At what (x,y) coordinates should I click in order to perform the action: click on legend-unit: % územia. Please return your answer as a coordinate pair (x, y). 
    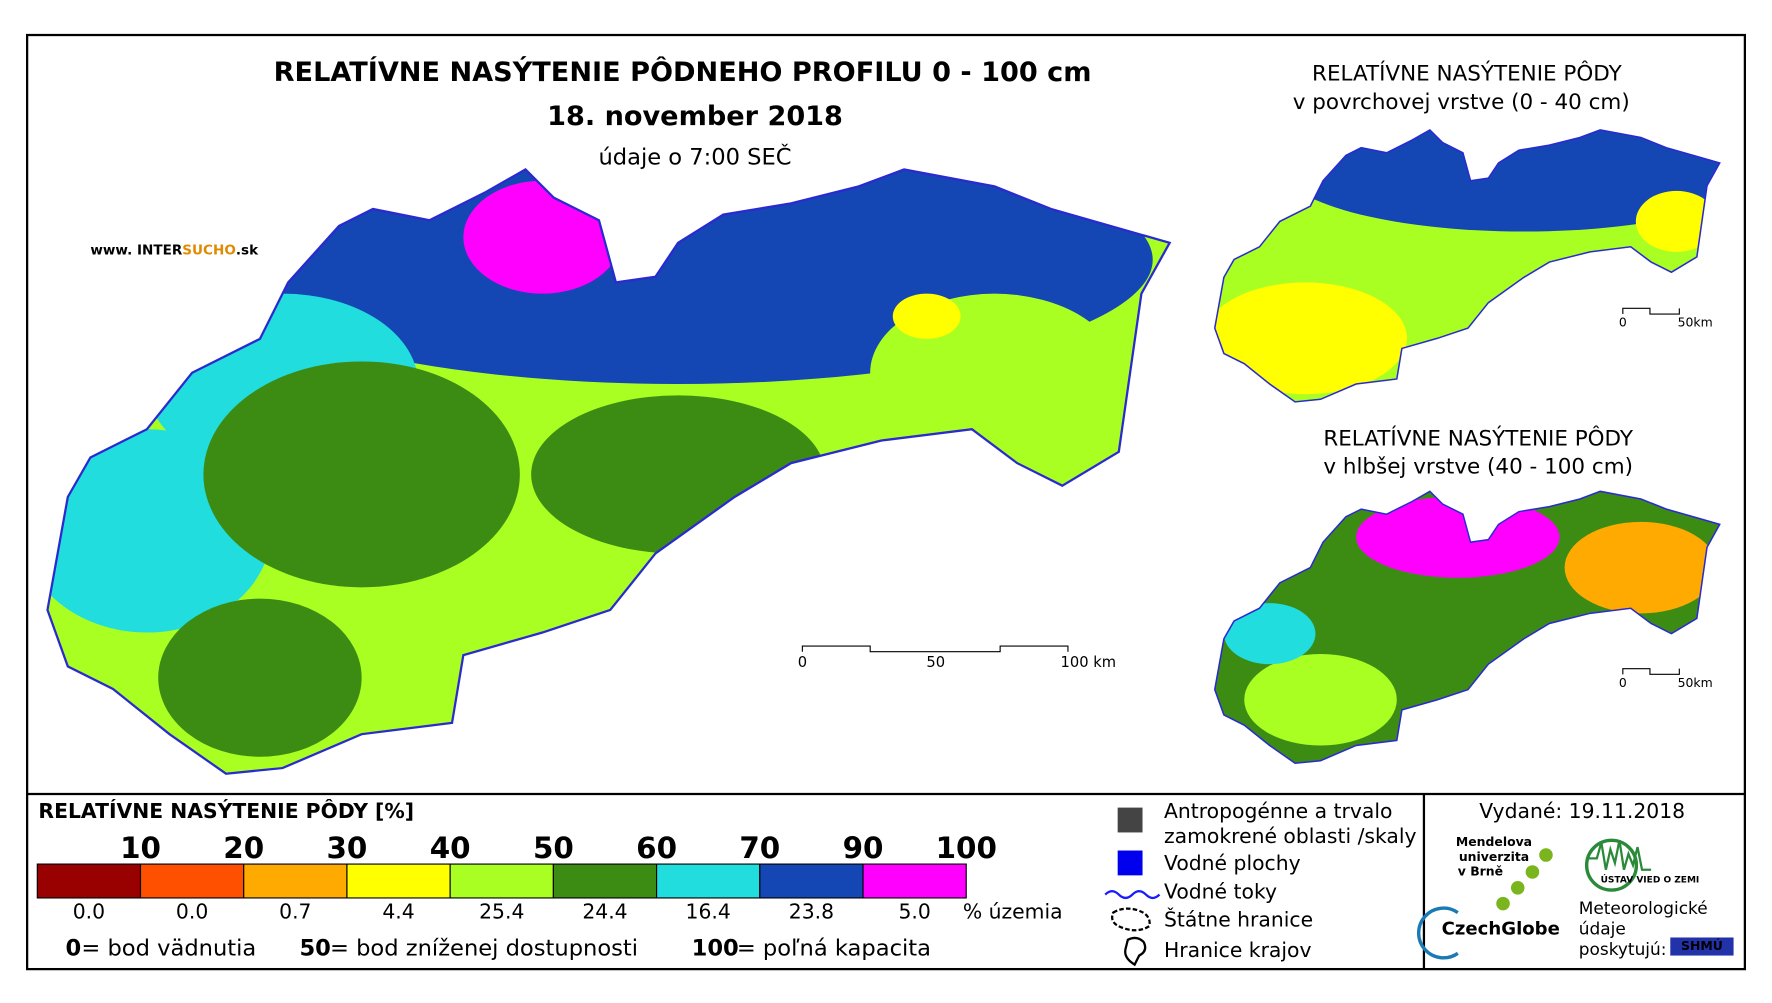
    Looking at the image, I should click on (1013, 912).